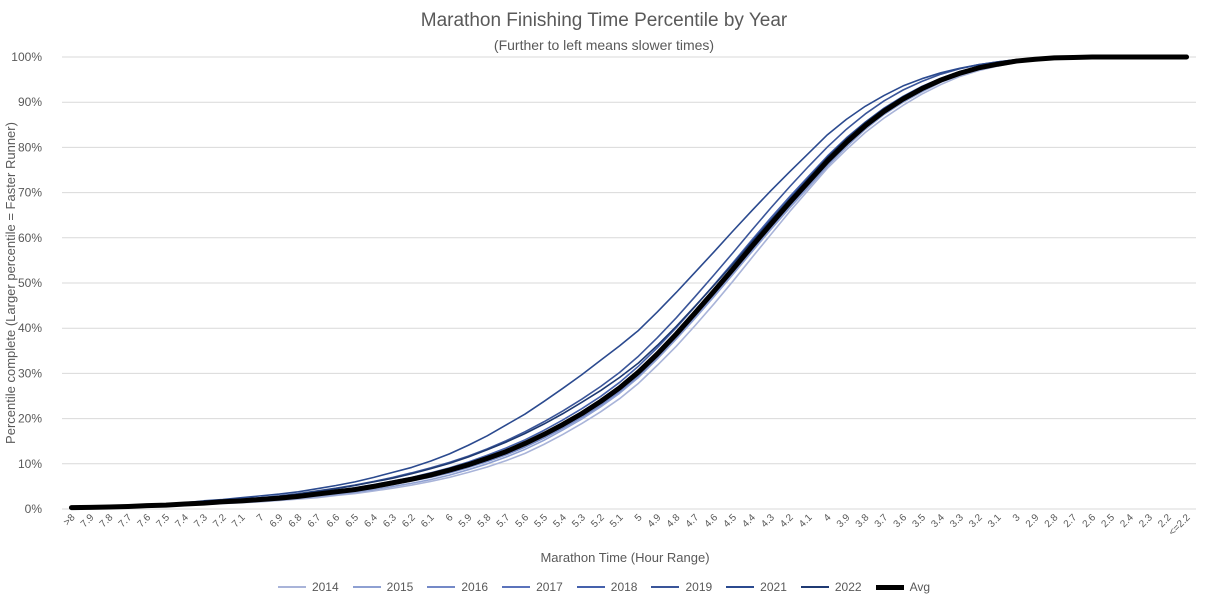 The width and height of the screenshot is (1208, 604). What do you see at coordinates (145, 521) in the screenshot?
I see `x-tick-label: 7.6` at bounding box center [145, 521].